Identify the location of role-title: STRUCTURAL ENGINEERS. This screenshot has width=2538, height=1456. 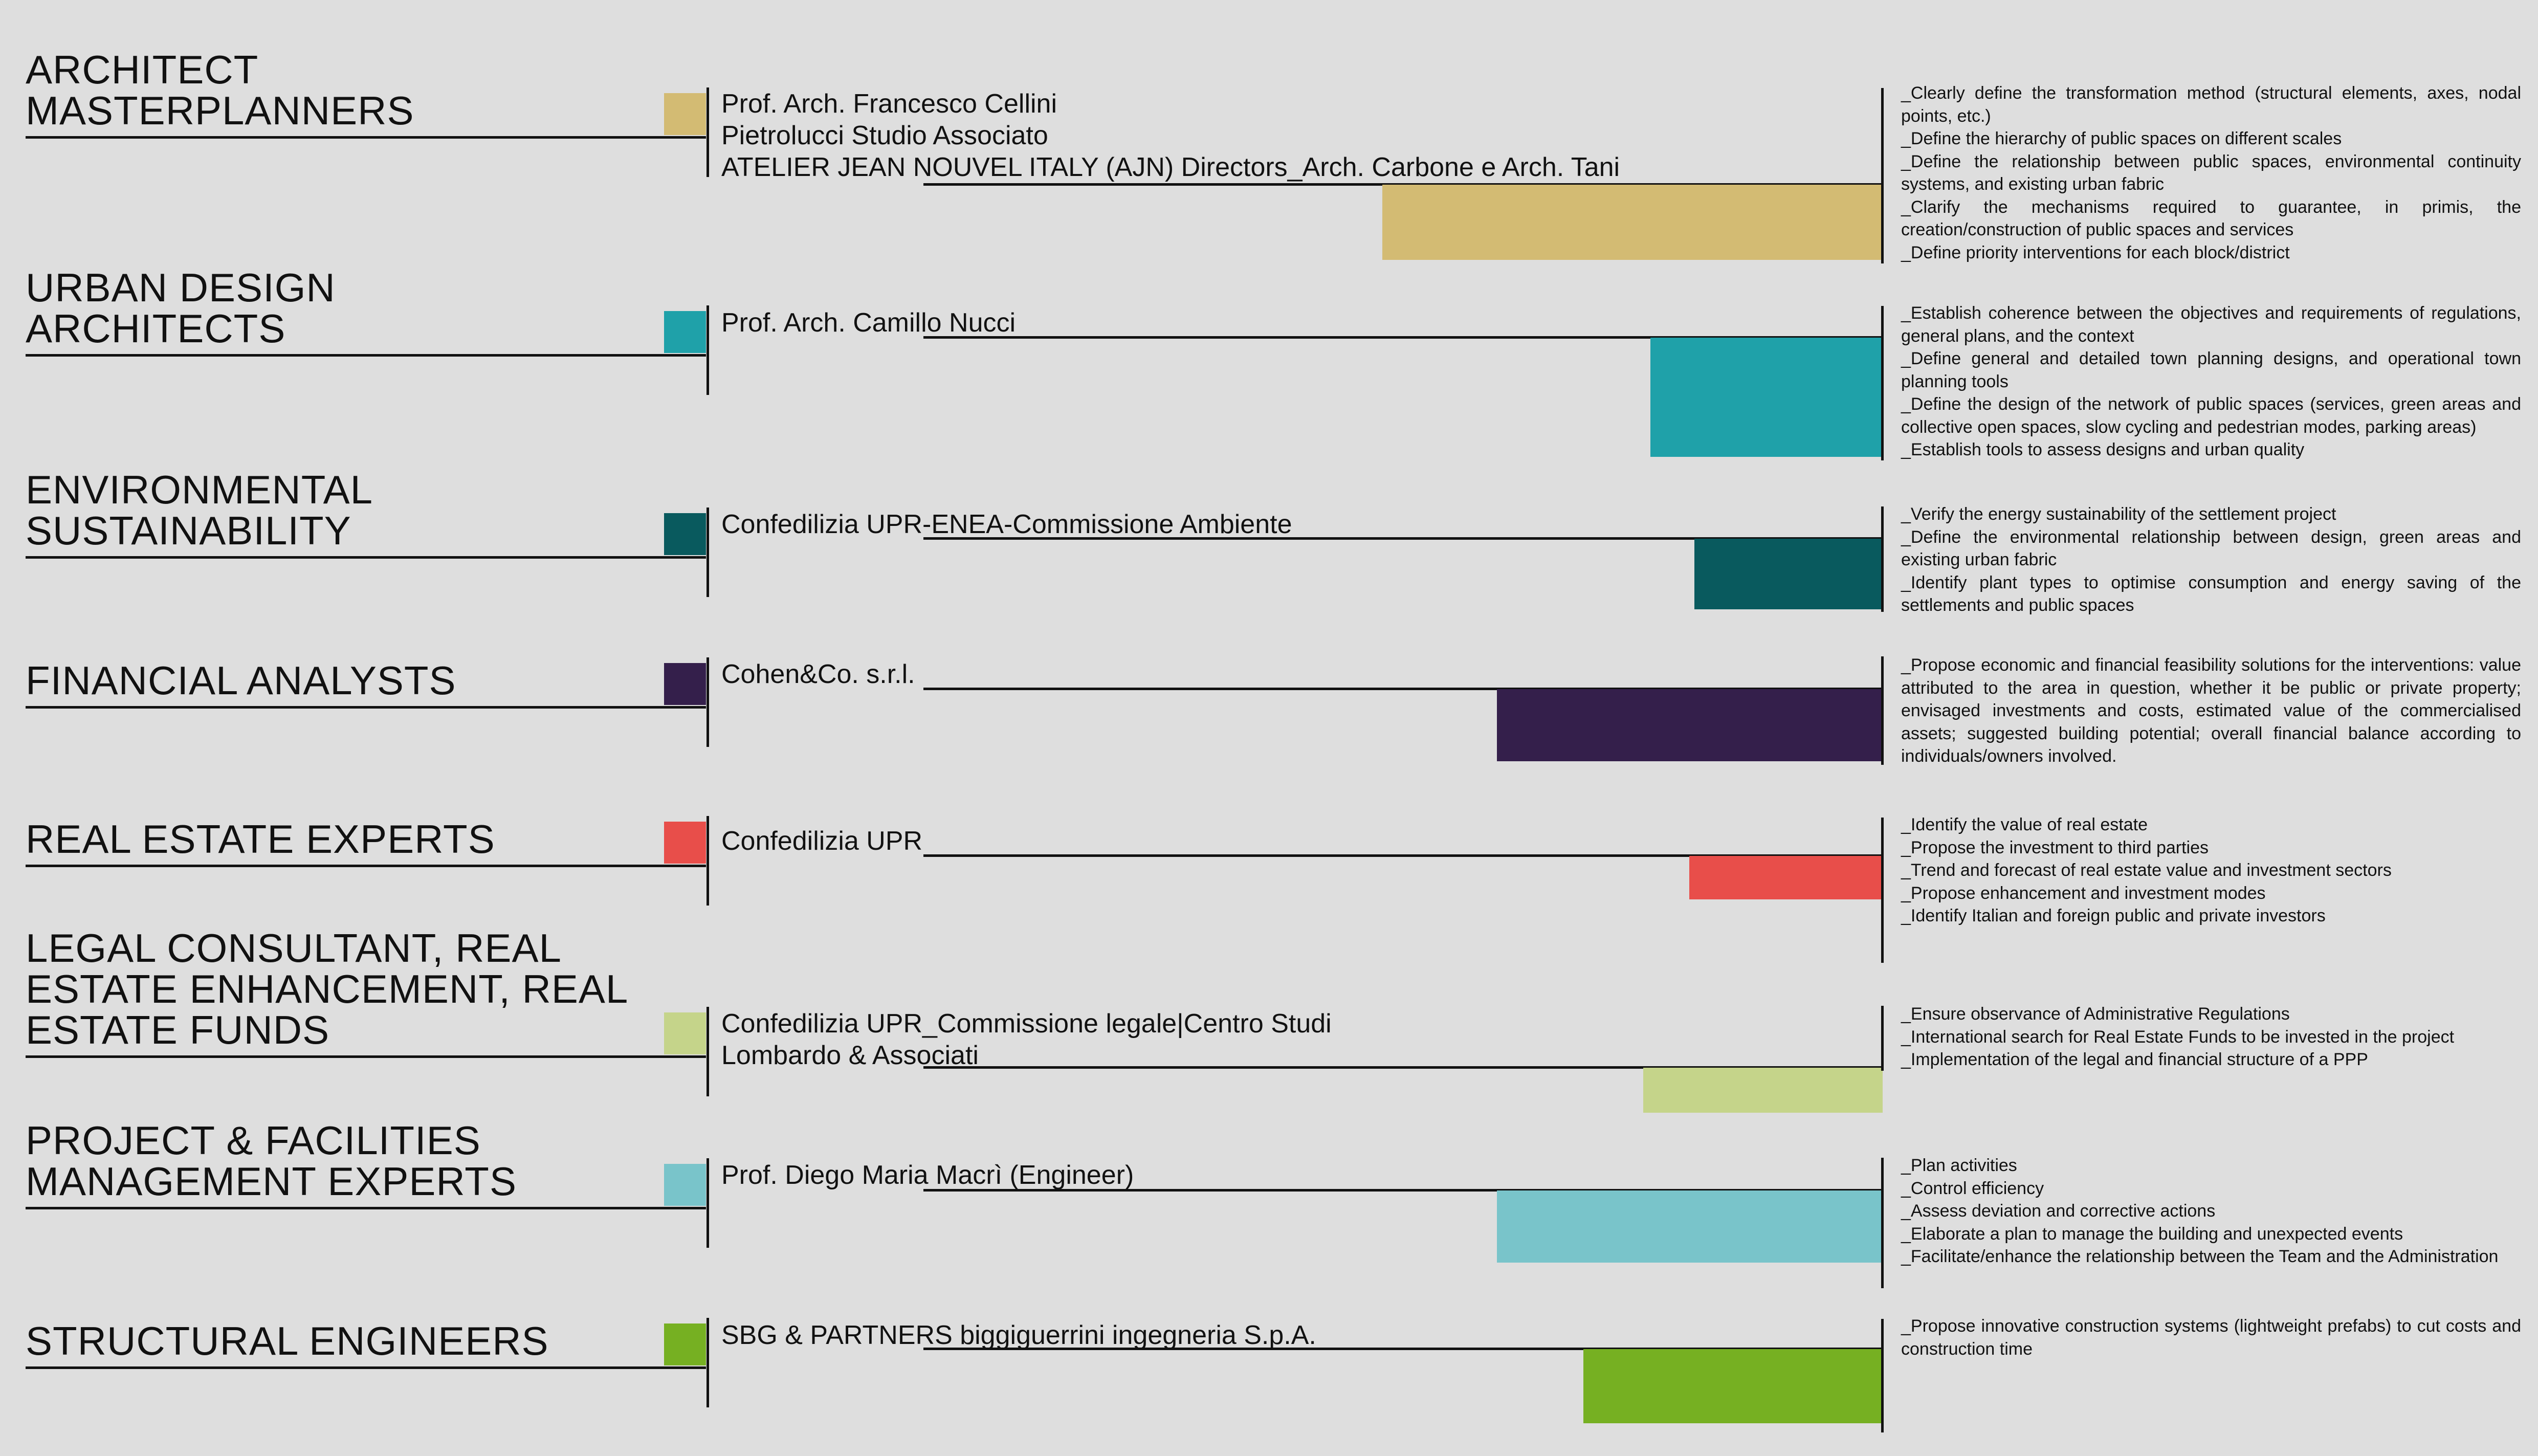
(287, 1340).